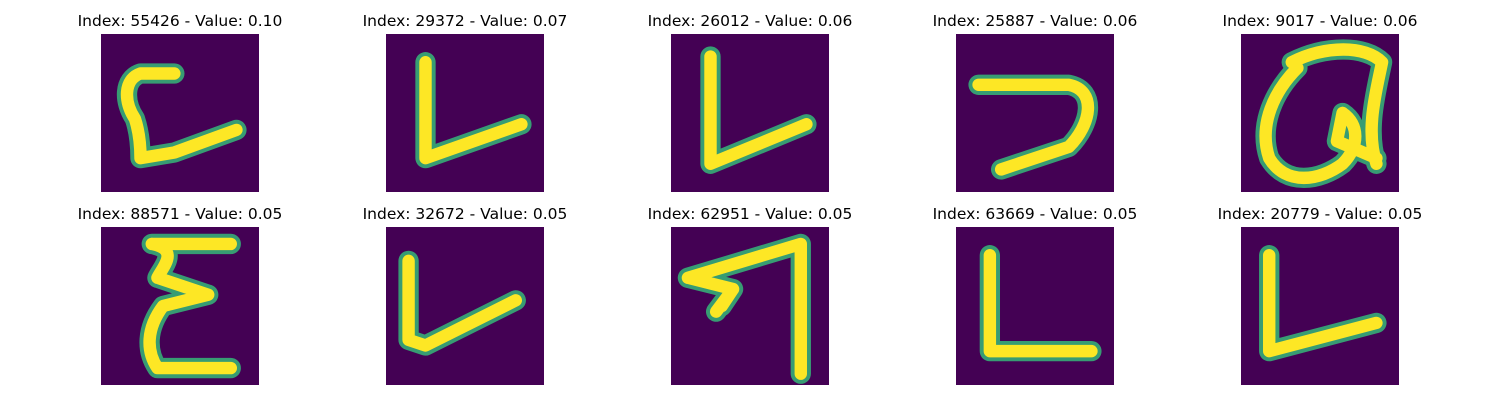 The image size is (1500, 400). I want to click on panel-title: Index: 62951 - Value: 0.05, so click(750, 214).